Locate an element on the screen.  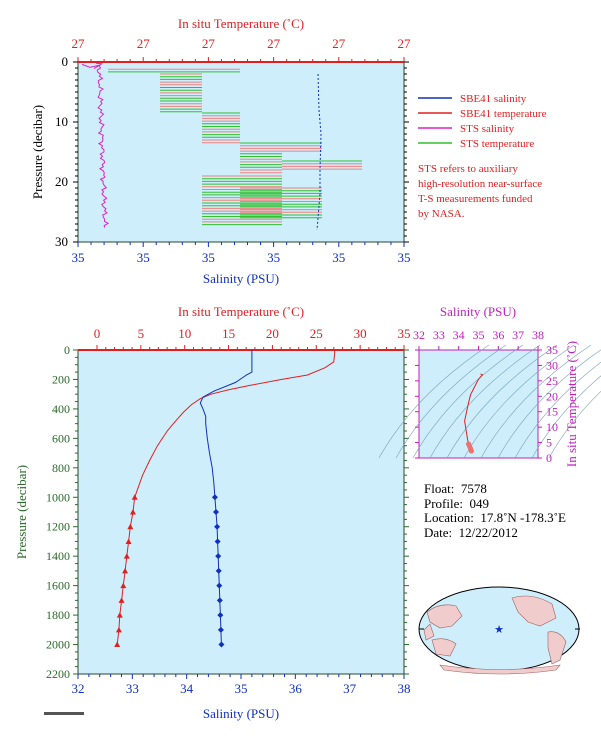
note-line: T-S measurements funded is located at coordinates (475, 199).